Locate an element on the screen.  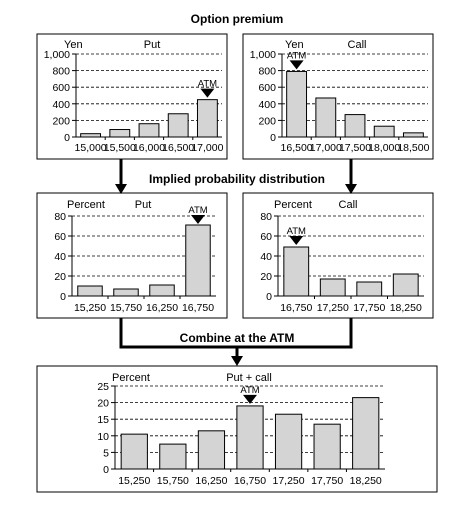
panel-implied-put is located at coordinates (132, 255).